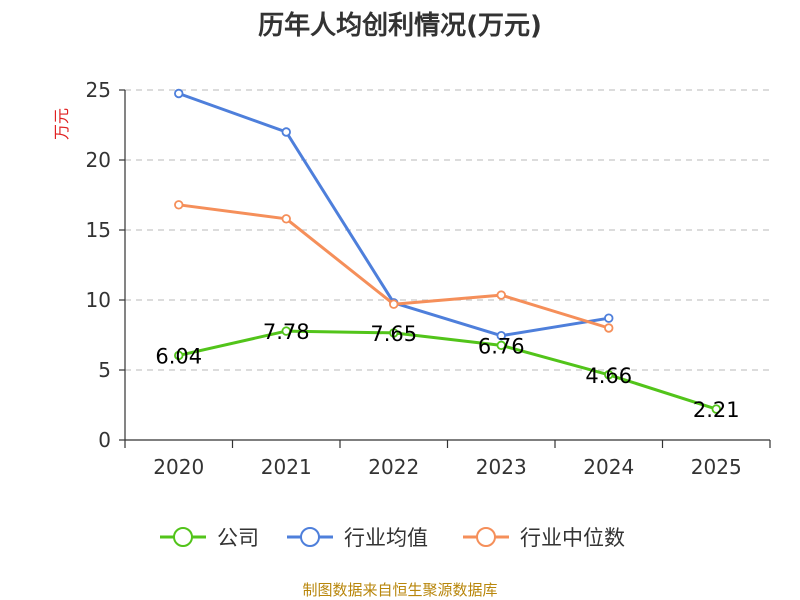 This screenshot has width=800, height=600. What do you see at coordinates (393, 467) in the screenshot?
I see `x-tick-label: 2022` at bounding box center [393, 467].